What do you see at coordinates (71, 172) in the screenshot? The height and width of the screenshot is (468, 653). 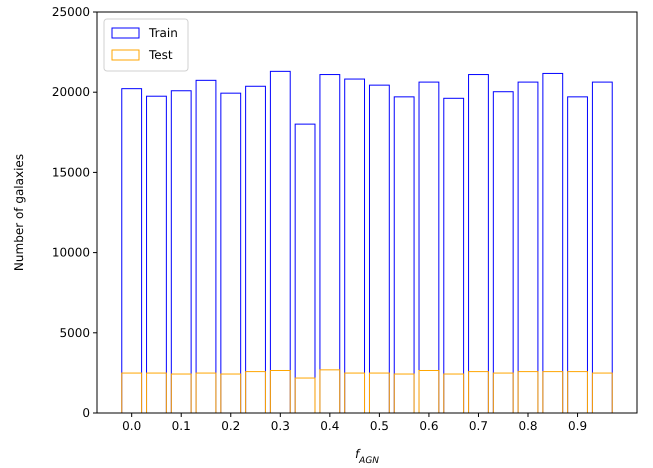 I see `y-tick-label: 15000` at bounding box center [71, 172].